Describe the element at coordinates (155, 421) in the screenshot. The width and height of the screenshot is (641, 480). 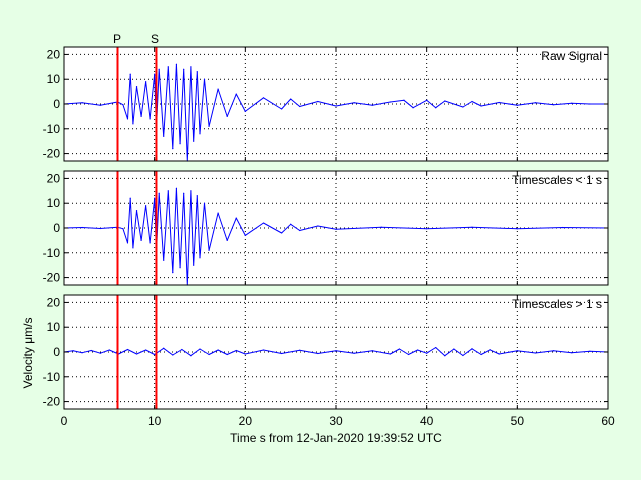
I see `x-tick-label: 10` at that location.